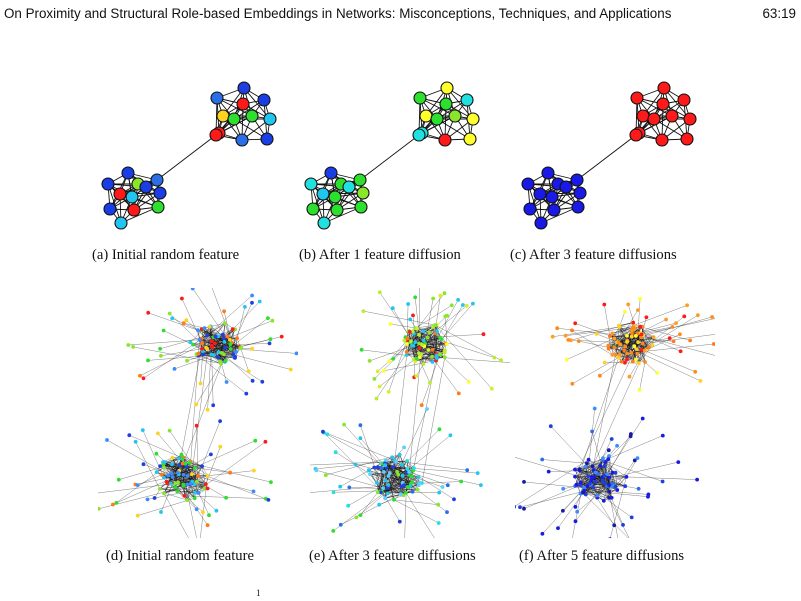 The image size is (801, 601). What do you see at coordinates (392, 155) in the screenshot?
I see `small-graph-b` at bounding box center [392, 155].